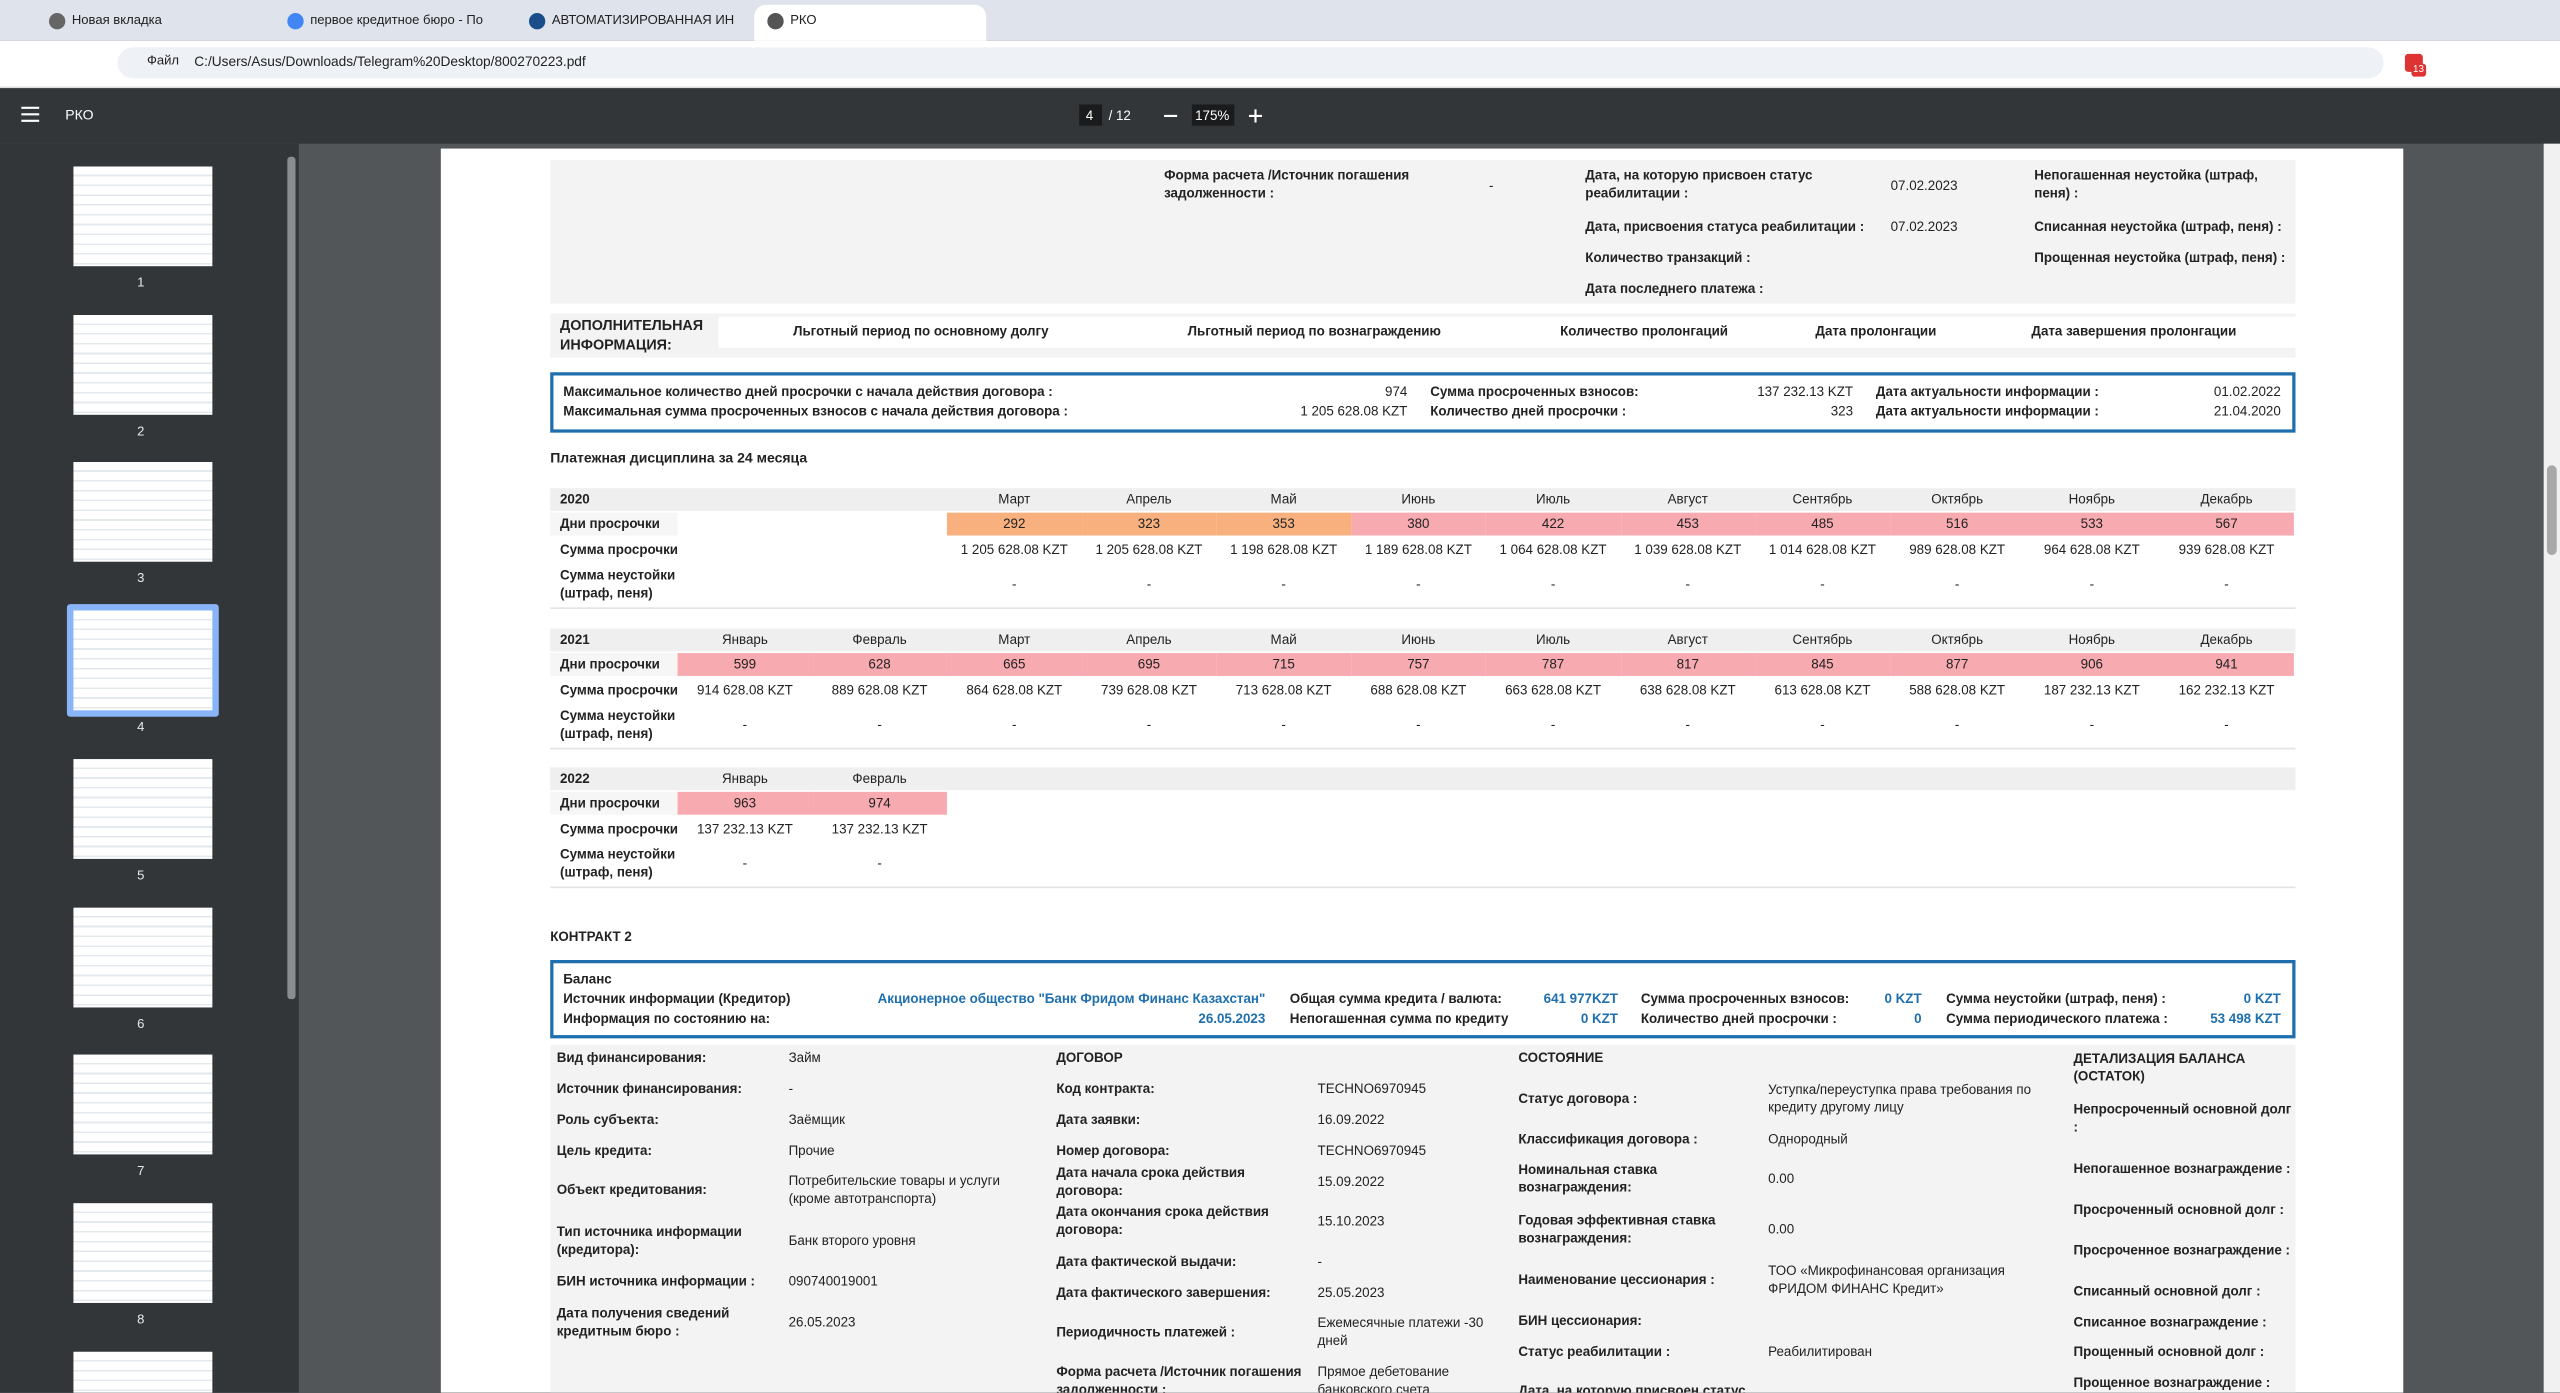  Describe the element at coordinates (1149, 640) in the screenshot. I see `month: Апрель` at that location.